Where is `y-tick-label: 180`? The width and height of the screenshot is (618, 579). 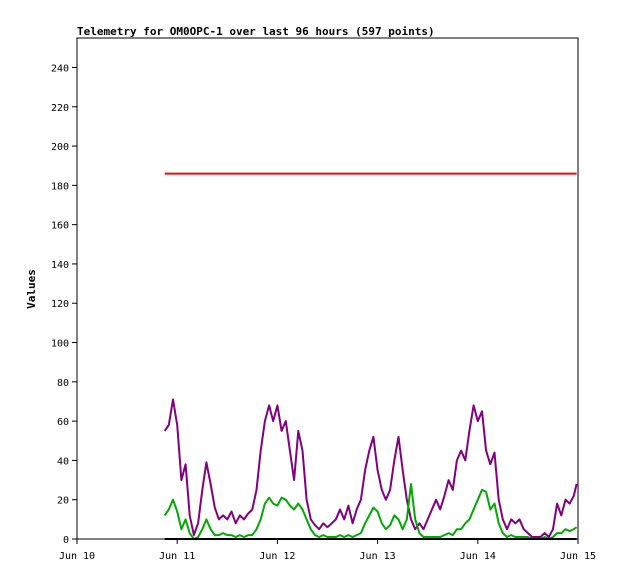 y-tick-label: 180 is located at coordinates (60, 186).